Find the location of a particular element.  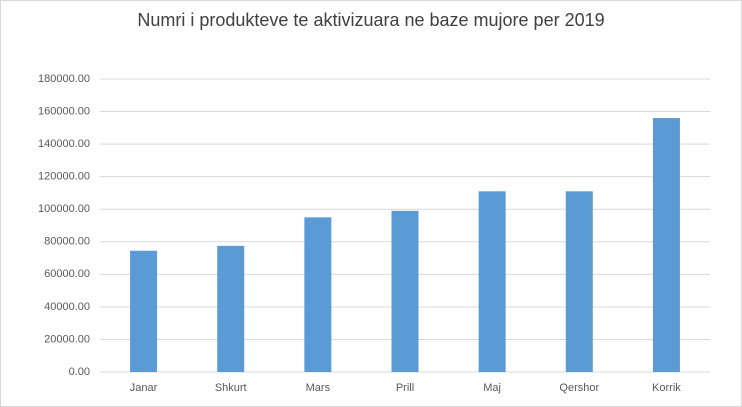

y-tick-label: 20000.00 is located at coordinates (67, 339).